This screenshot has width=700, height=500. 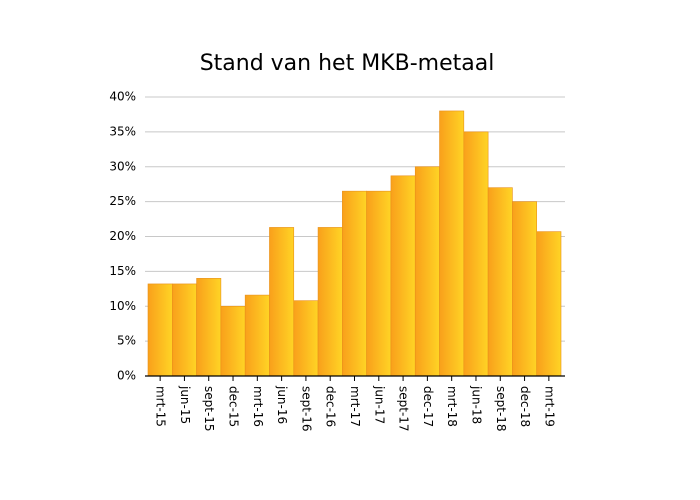 I want to click on y-tick-label: 5%, so click(x=126, y=341).